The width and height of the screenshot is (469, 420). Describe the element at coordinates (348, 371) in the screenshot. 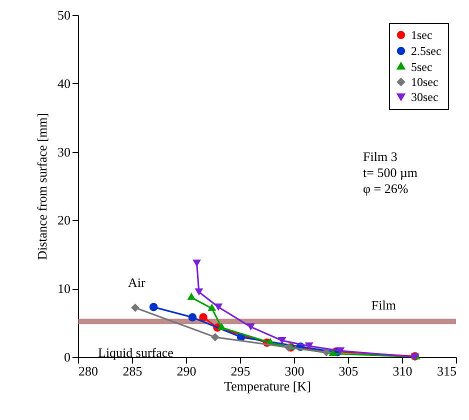

I see `x-tick-label: 305` at that location.